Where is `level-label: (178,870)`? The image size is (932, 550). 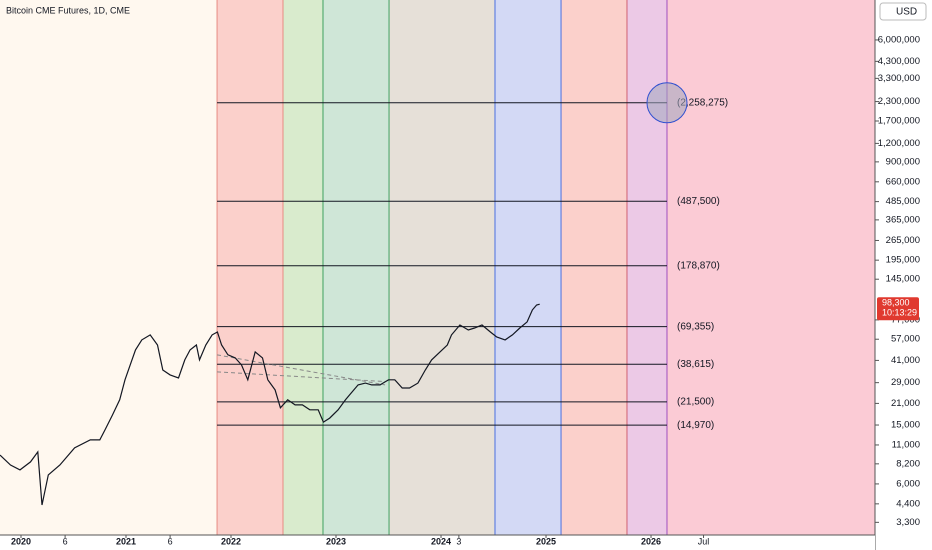
level-label: (178,870) is located at coordinates (698, 265).